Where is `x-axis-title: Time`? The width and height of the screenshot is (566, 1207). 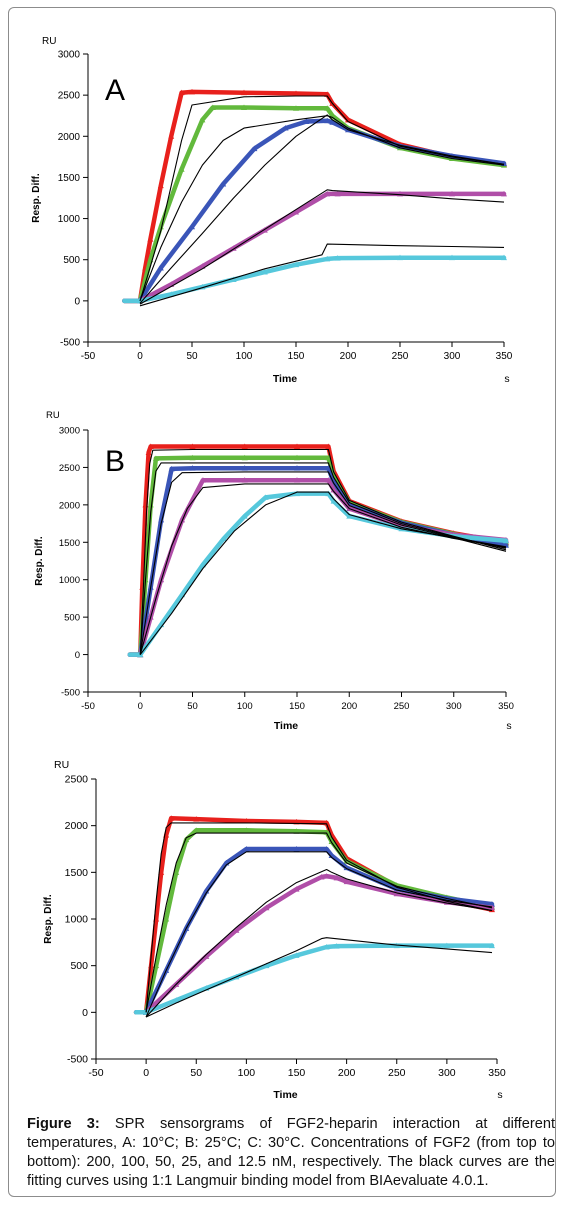 x-axis-title: Time is located at coordinates (285, 1095).